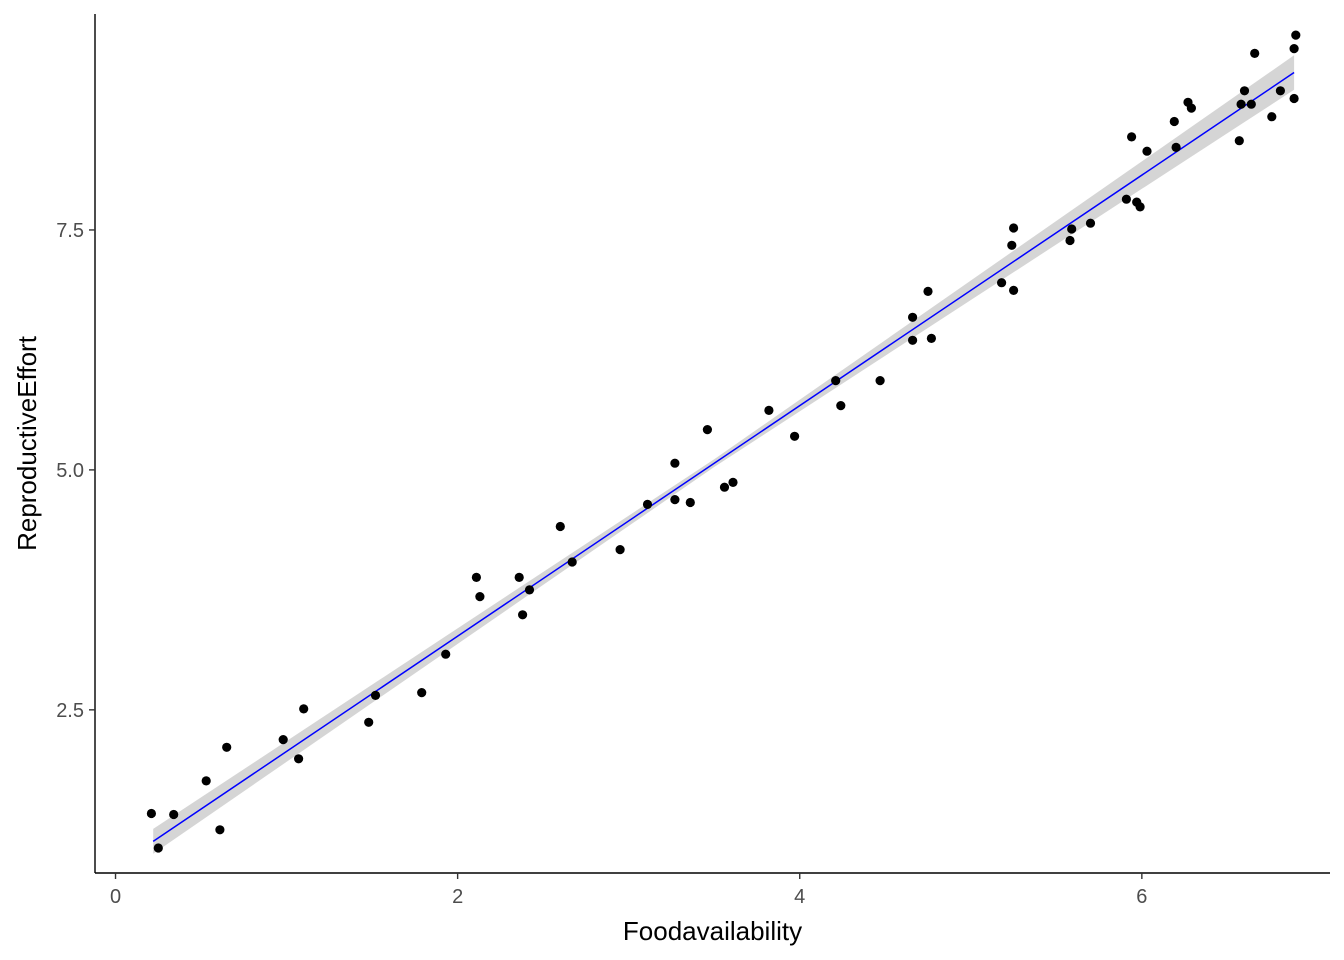  I want to click on y-tick-label: 5.0, so click(70, 471).